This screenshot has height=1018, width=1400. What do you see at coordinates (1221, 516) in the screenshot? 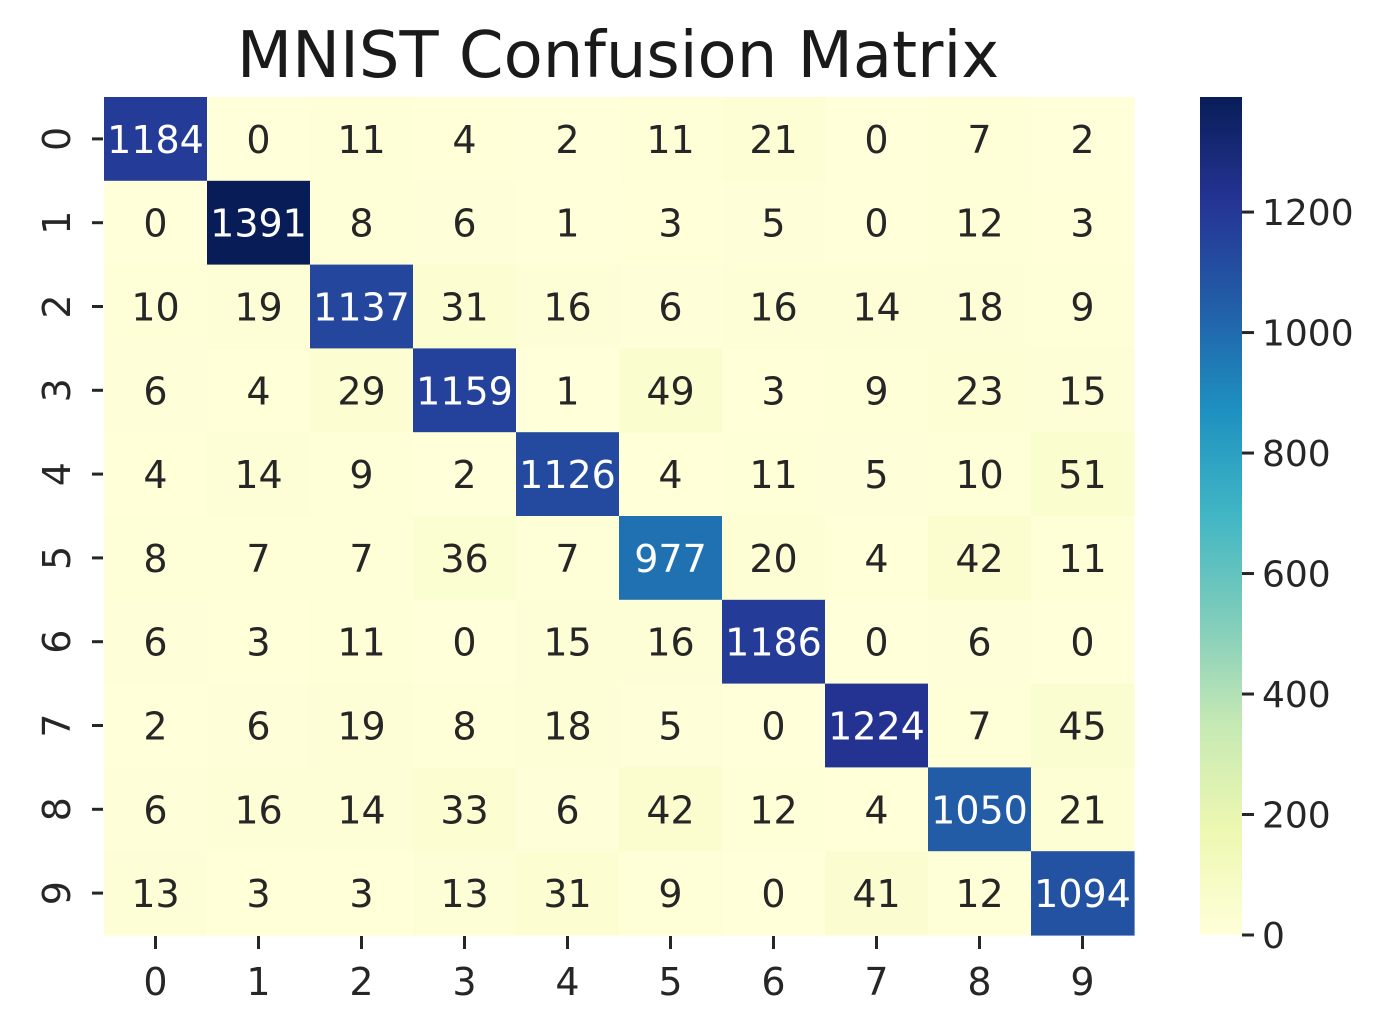
I see `colorbar` at bounding box center [1221, 516].